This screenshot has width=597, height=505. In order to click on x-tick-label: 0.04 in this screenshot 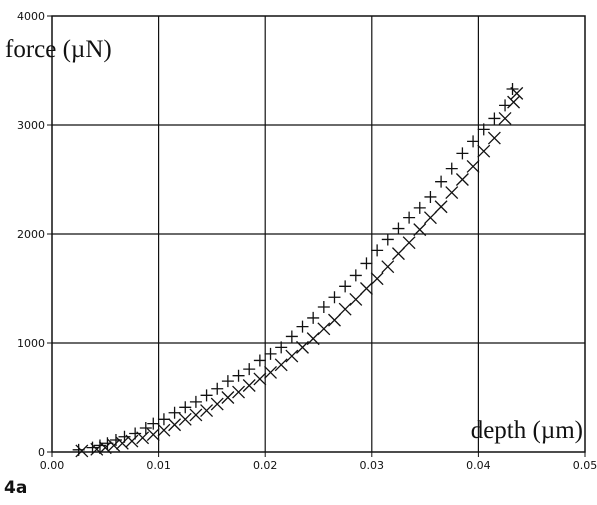, I will do `click(478, 465)`.